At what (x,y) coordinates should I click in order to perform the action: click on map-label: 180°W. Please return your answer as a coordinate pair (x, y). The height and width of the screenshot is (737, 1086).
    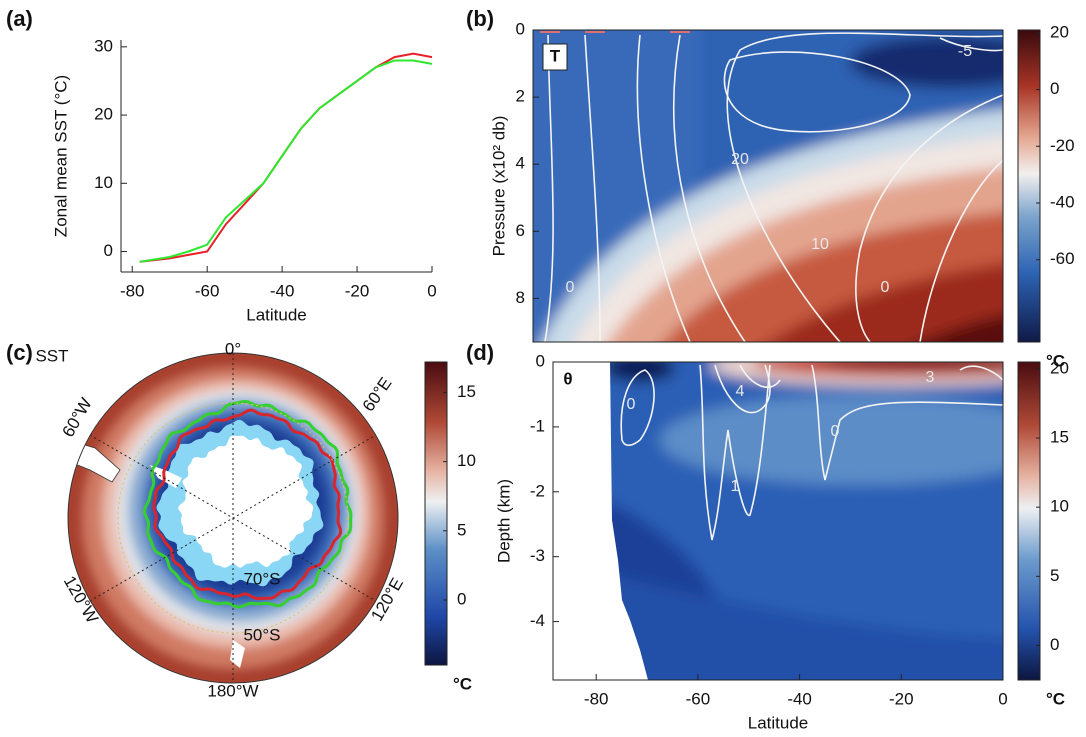
    Looking at the image, I should click on (232, 690).